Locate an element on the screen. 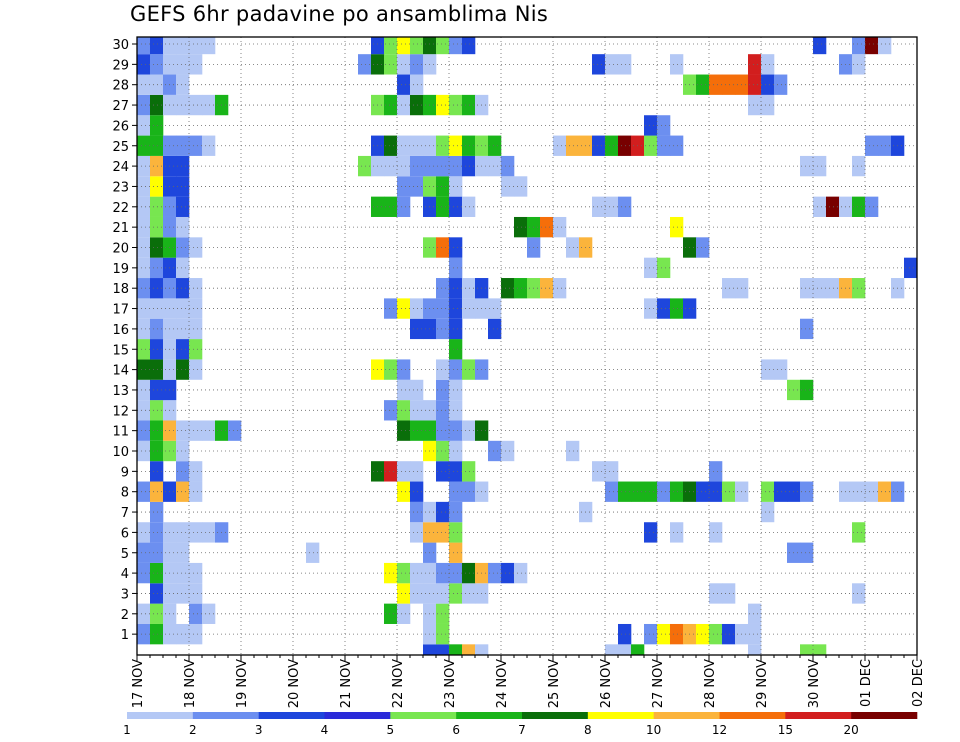 The width and height of the screenshot is (960, 742). cell-m30-t22 is located at coordinates (417, 46).